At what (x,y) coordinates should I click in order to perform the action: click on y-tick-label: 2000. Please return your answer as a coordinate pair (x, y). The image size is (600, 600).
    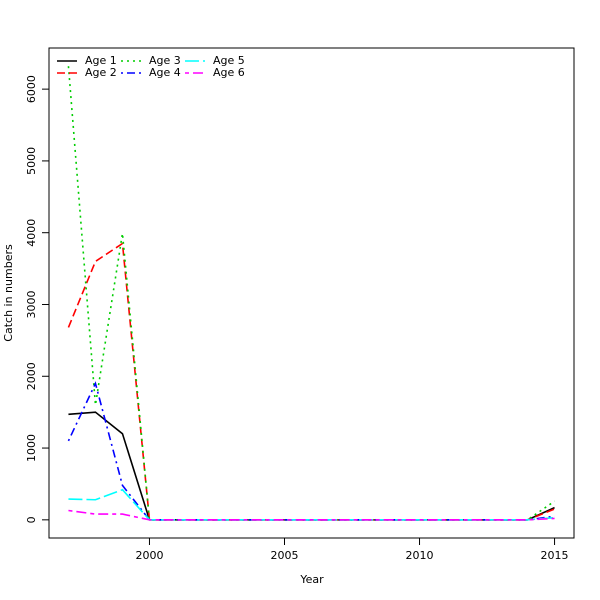
    Looking at the image, I should click on (31, 376).